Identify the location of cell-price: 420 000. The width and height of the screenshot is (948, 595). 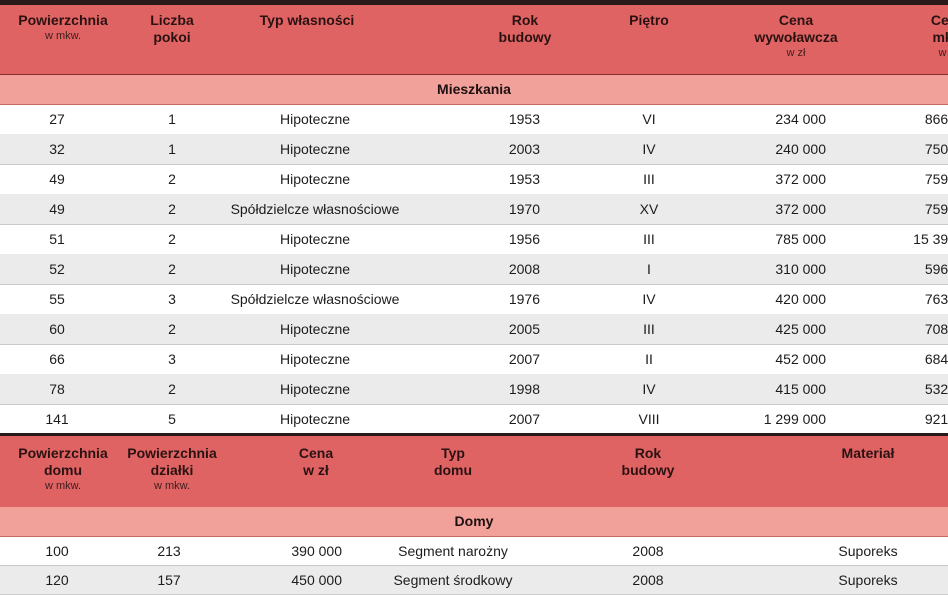
(800, 299).